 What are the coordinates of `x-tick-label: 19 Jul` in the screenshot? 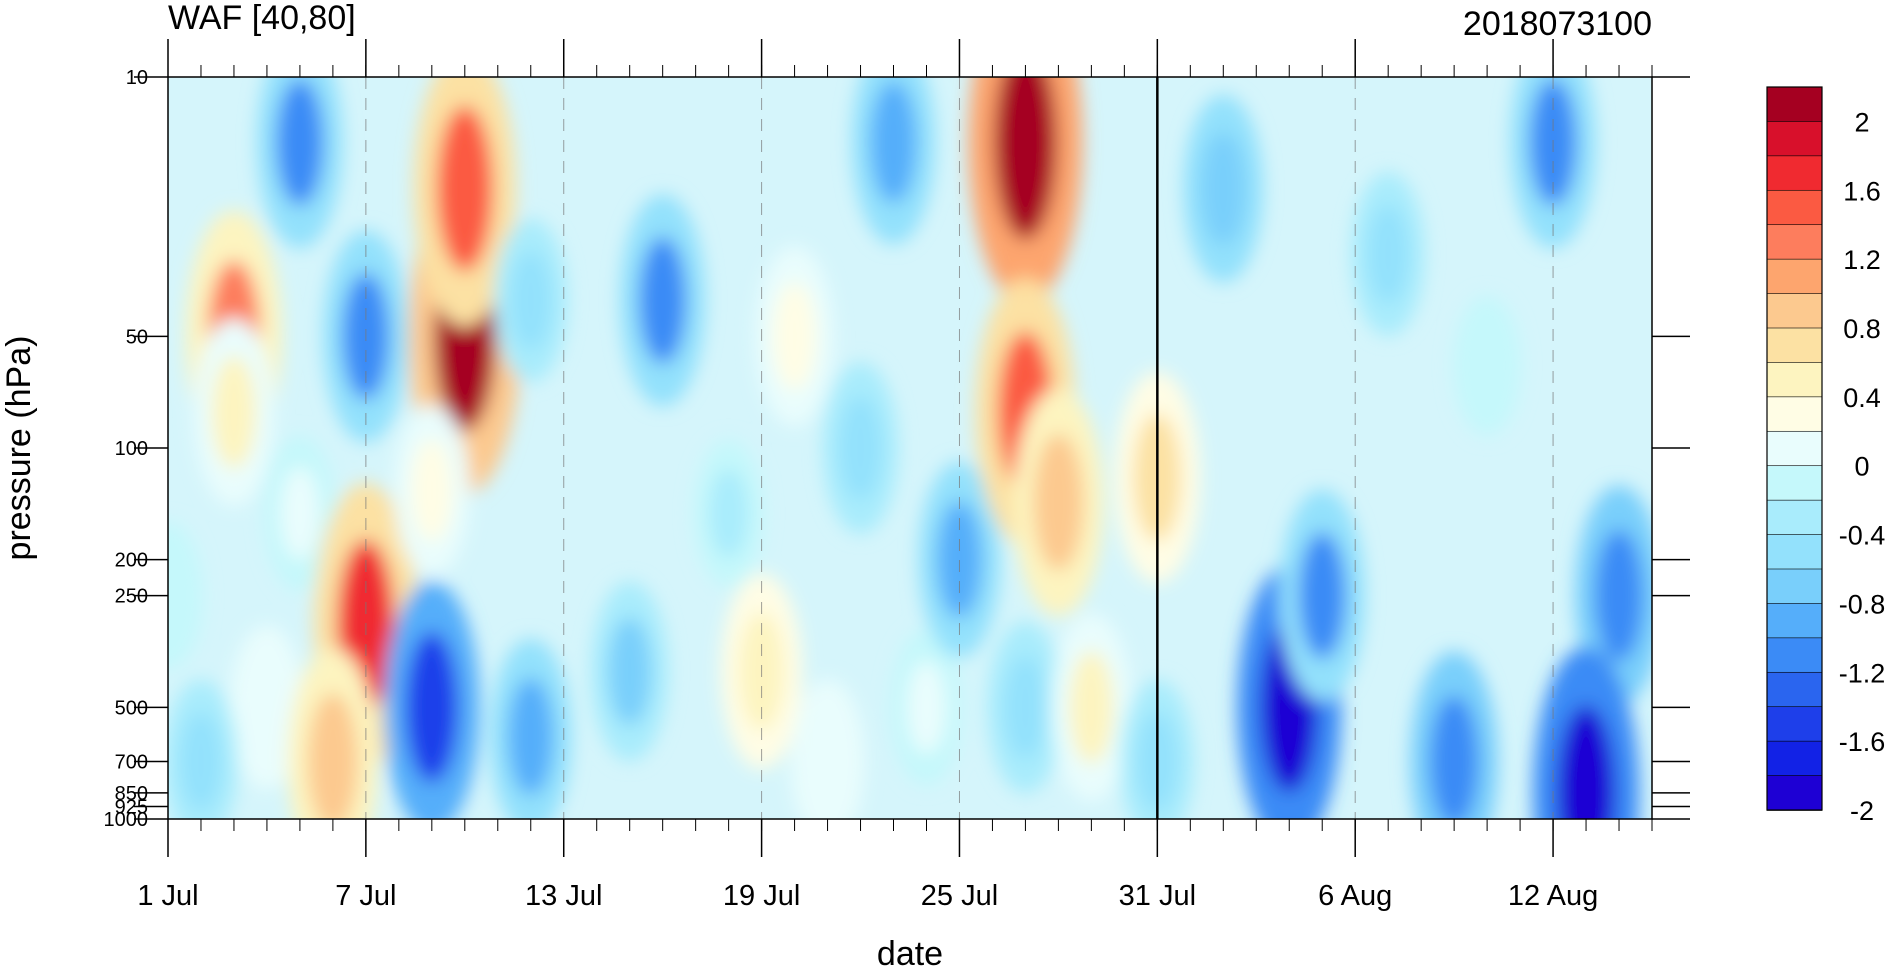 It's located at (761, 896).